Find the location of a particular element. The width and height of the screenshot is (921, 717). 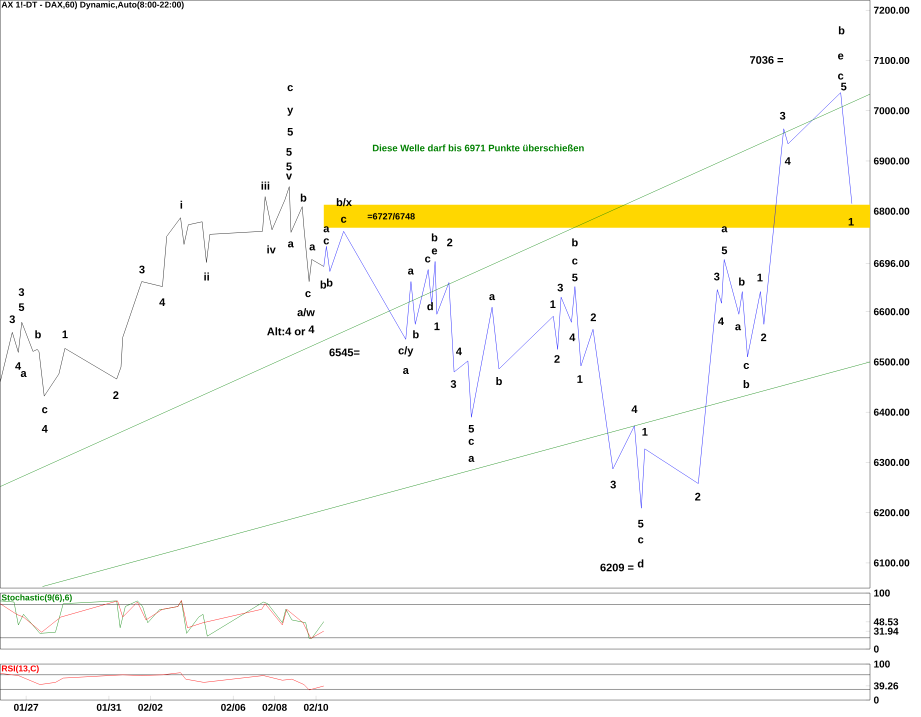

y-tick-label: 7100.00 is located at coordinates (892, 60).